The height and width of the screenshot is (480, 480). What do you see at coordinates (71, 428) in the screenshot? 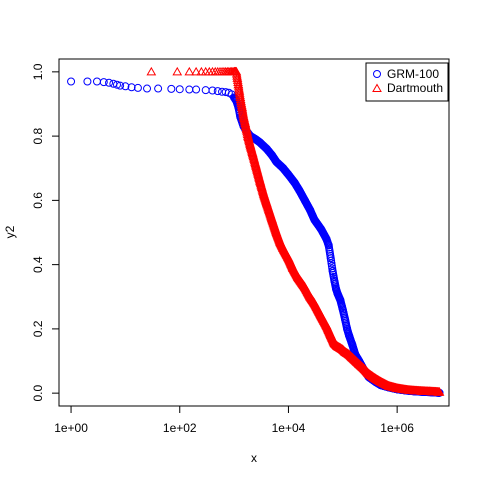
I see `x-tick-label-0: 1e+00` at bounding box center [71, 428].